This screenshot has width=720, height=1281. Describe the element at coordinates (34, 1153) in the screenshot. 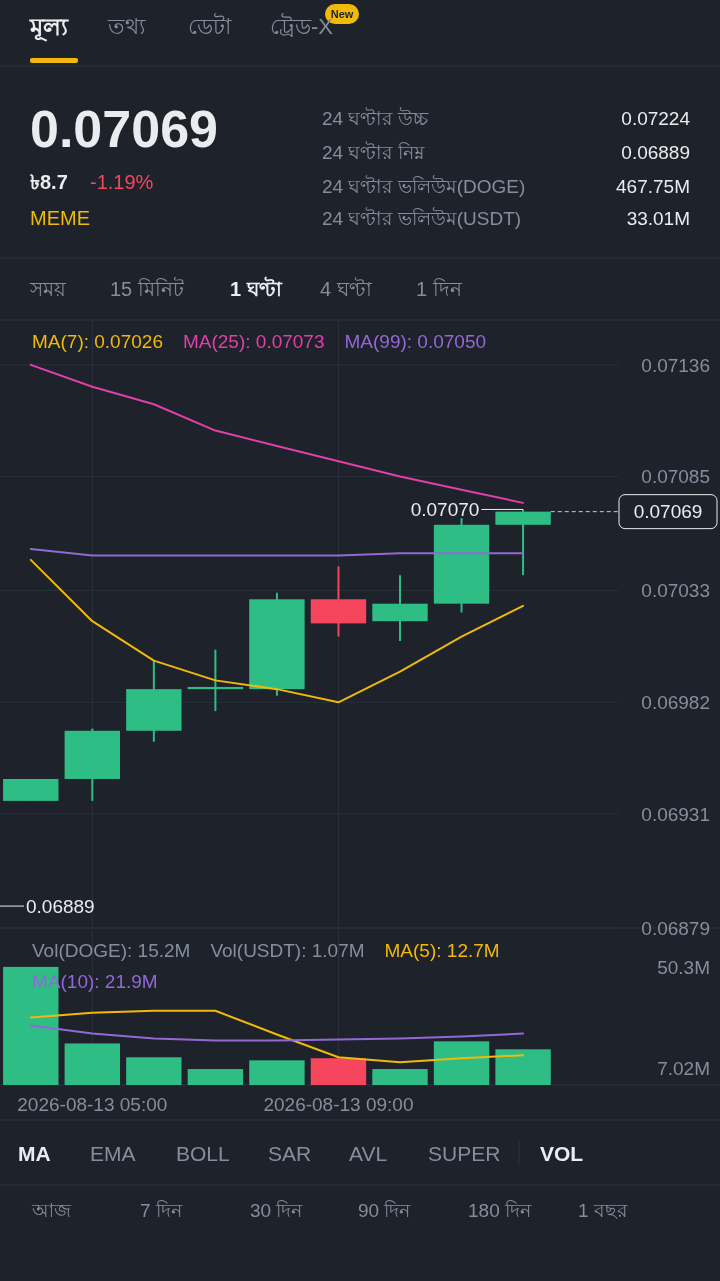

I see `text: MA` at that location.